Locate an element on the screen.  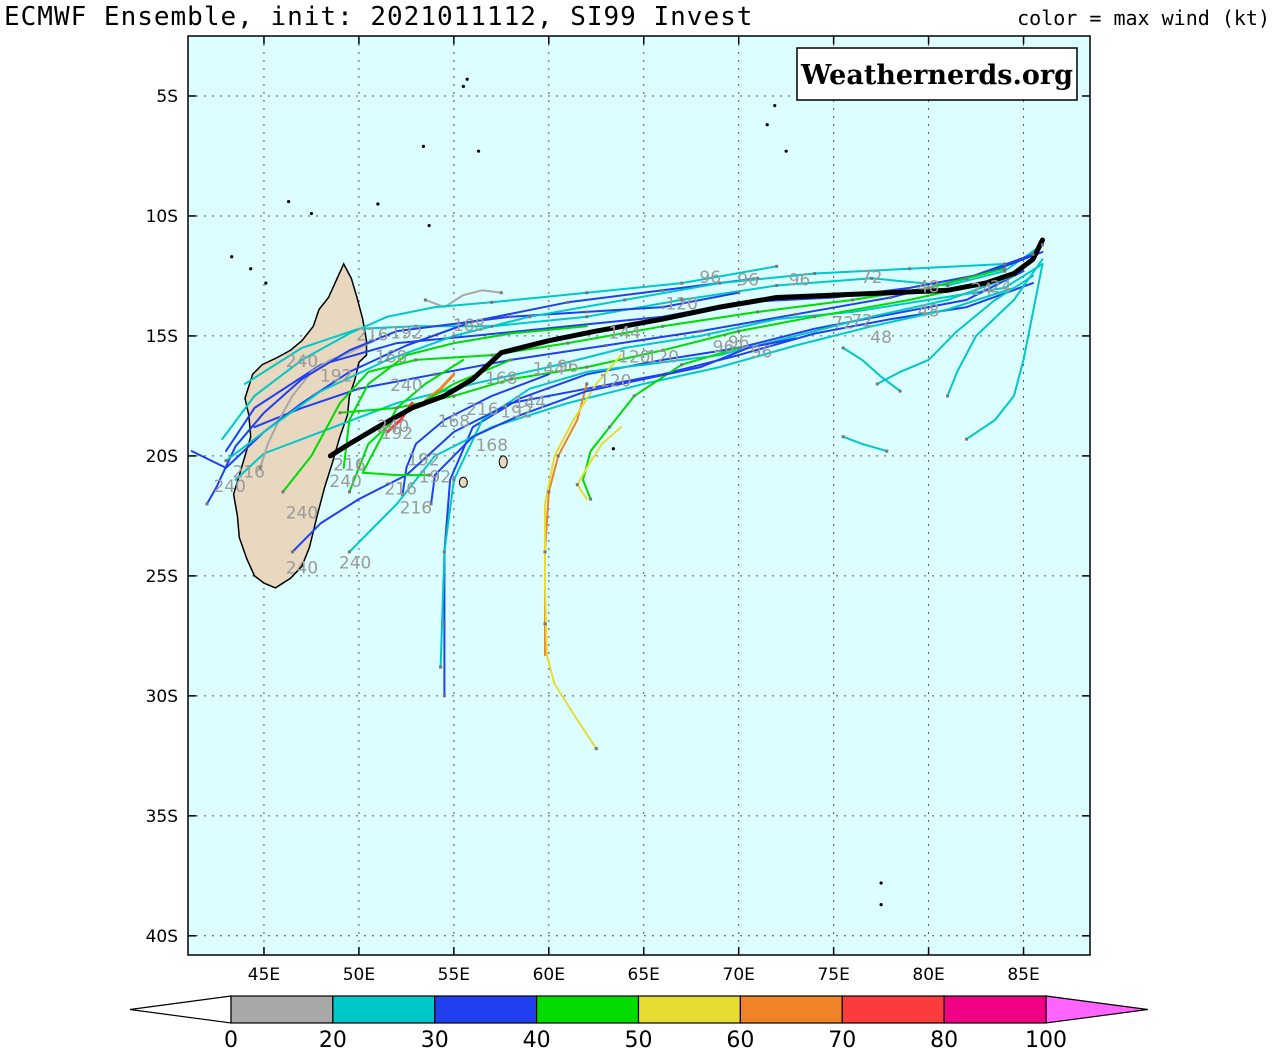
lon-tick-label: 70E is located at coordinates (739, 975).